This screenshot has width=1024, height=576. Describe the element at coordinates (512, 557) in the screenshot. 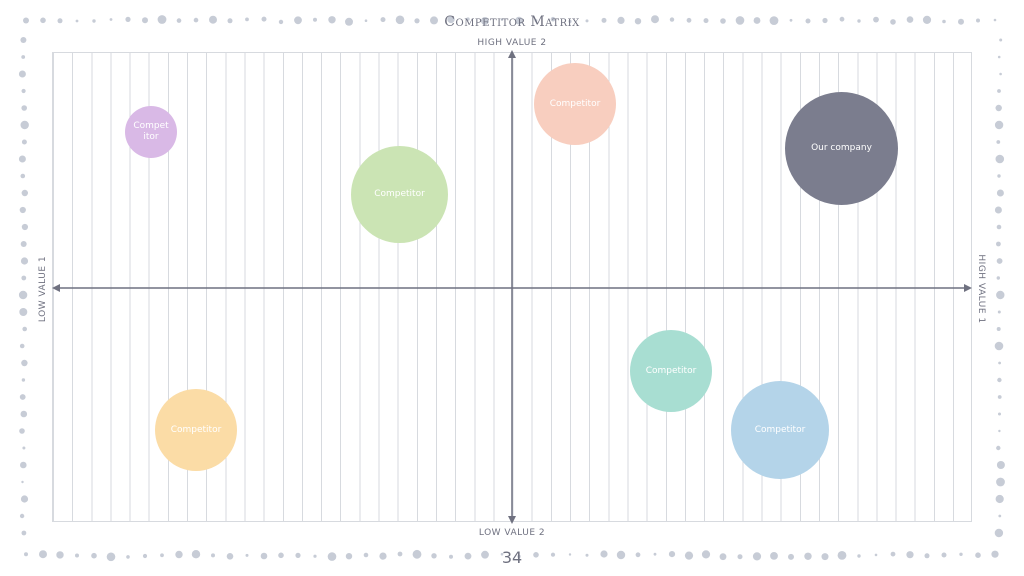

I see `page-number: 34` at that location.